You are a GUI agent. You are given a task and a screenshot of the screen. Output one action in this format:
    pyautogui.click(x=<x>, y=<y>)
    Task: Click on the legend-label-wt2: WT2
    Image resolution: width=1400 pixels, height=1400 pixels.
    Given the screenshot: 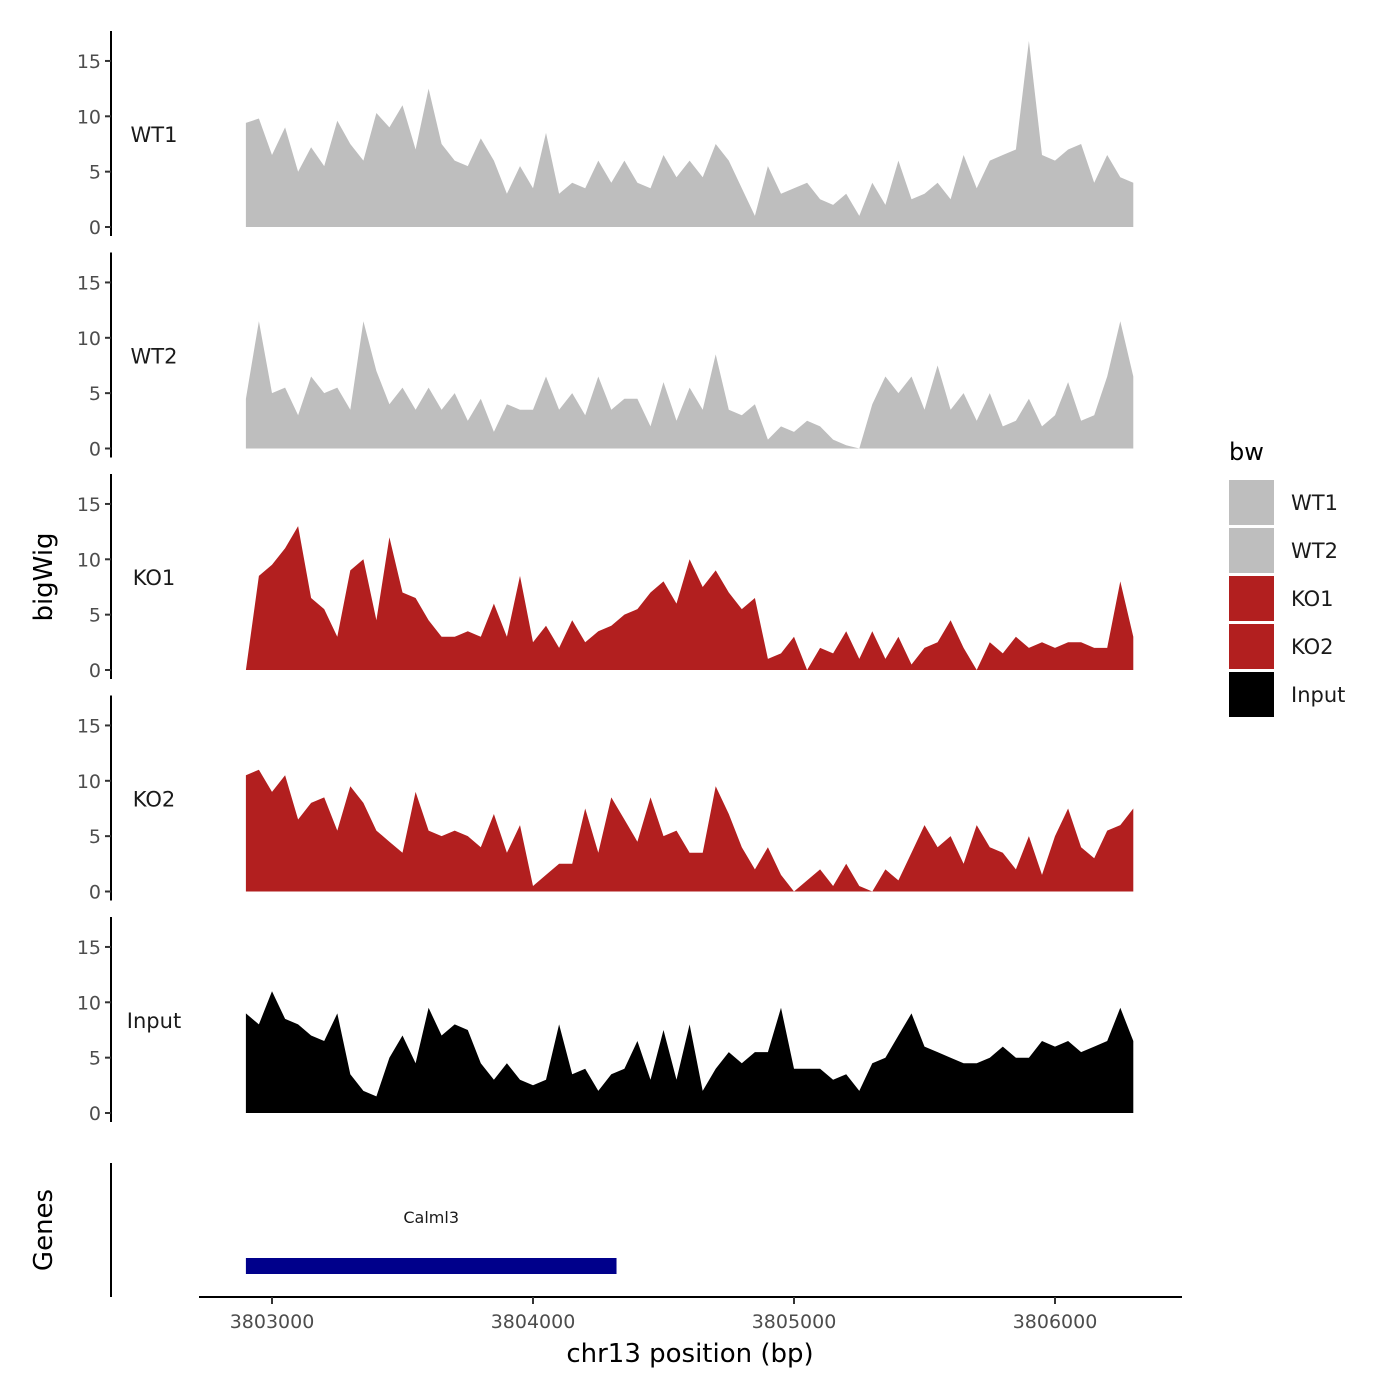 What is the action you would take?
    pyautogui.click(x=1314, y=551)
    